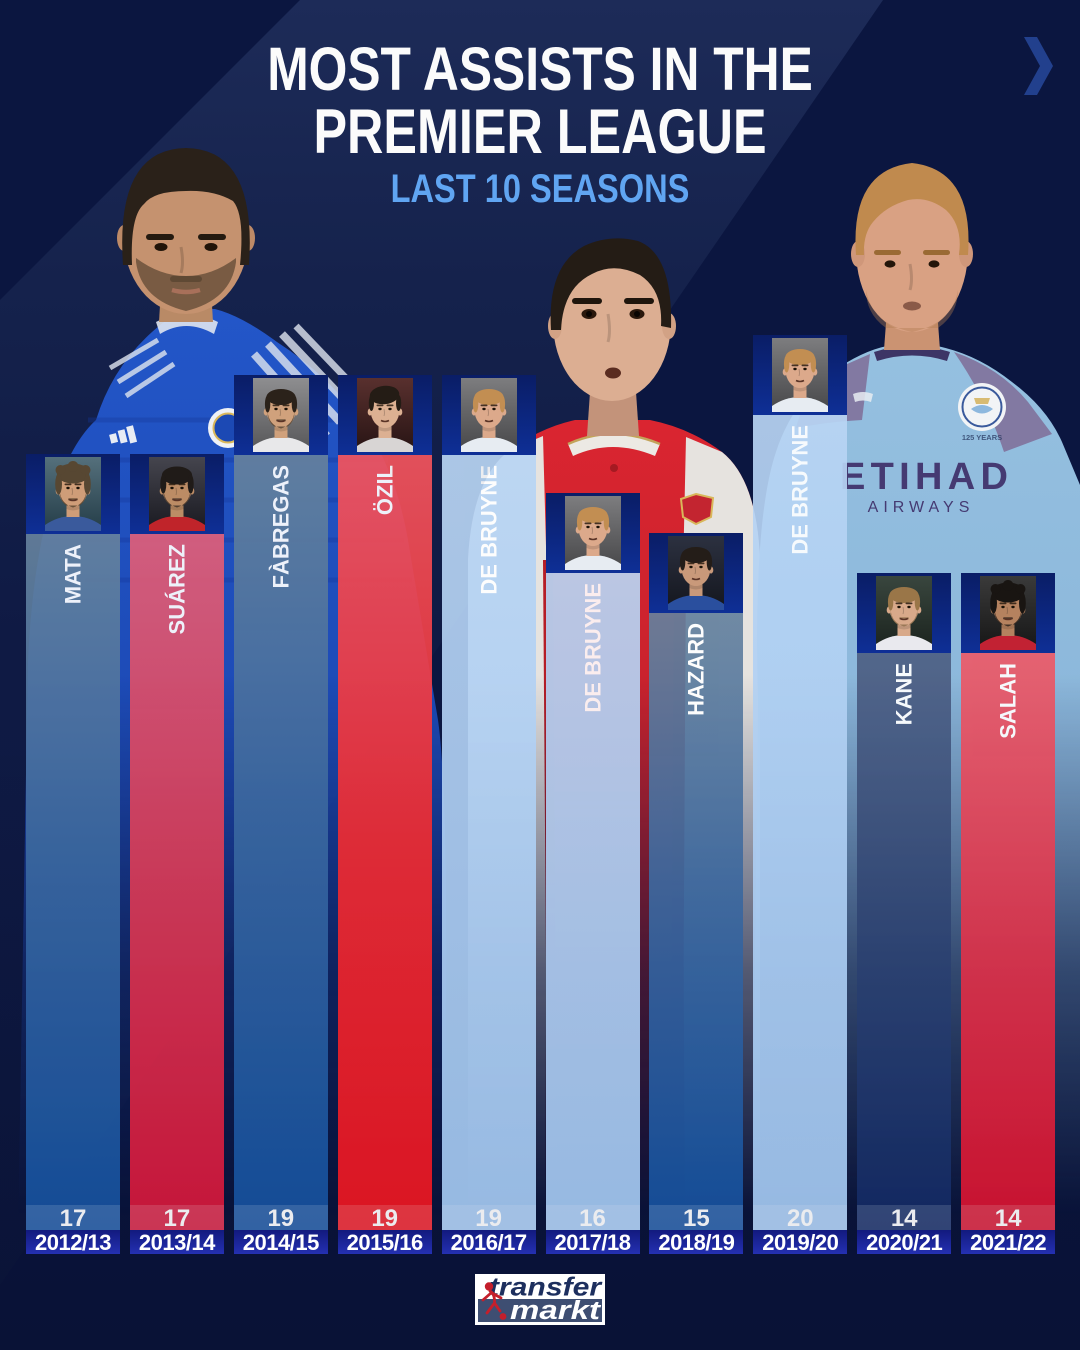 The width and height of the screenshot is (1080, 1350). Describe the element at coordinates (384, 490) in the screenshot. I see `svg-text: ÖZIL` at that location.